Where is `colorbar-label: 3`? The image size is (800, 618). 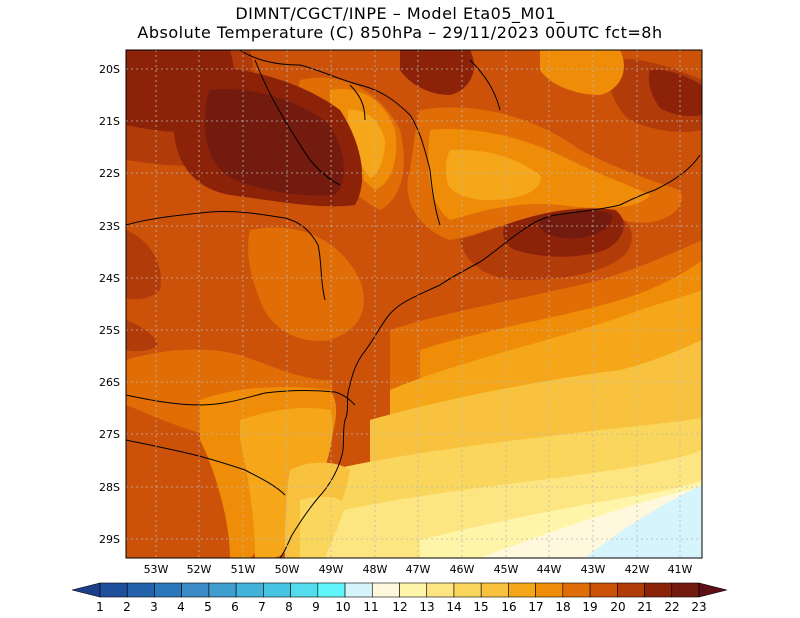
colorbar-label: 3 is located at coordinates (154, 607).